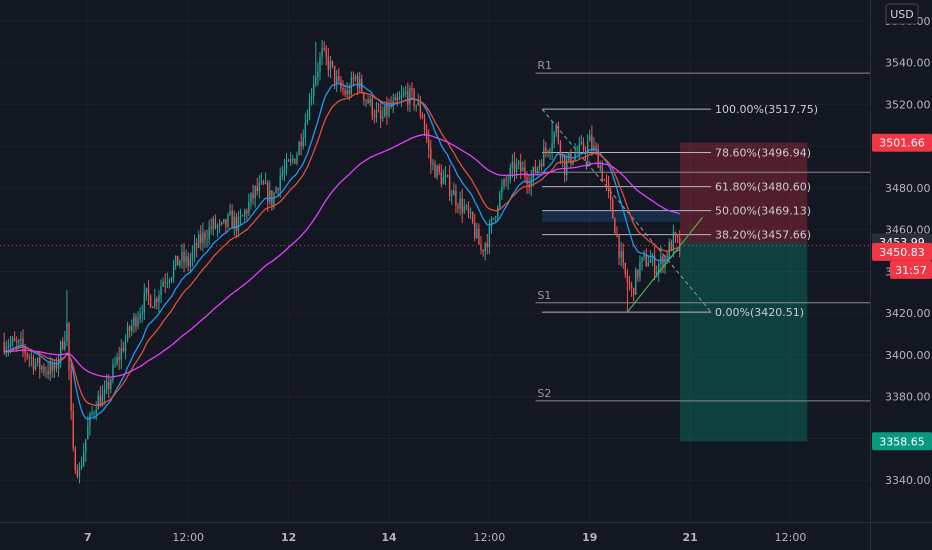 Image resolution: width=932 pixels, height=550 pixels. Describe the element at coordinates (288, 537) in the screenshot. I see `time-tick-label: 12` at that location.